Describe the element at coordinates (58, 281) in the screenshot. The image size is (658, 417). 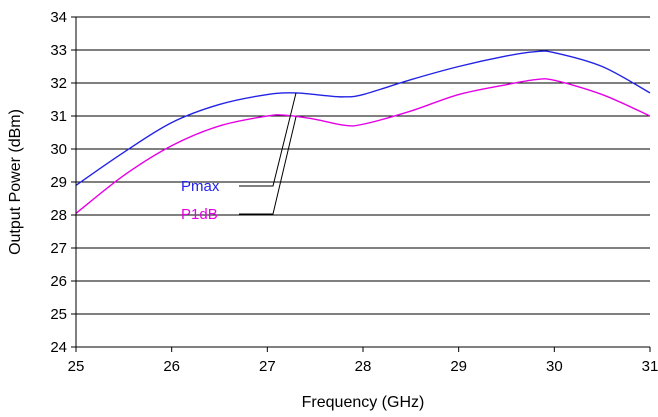
I see `y-tick-label: 26` at that location.